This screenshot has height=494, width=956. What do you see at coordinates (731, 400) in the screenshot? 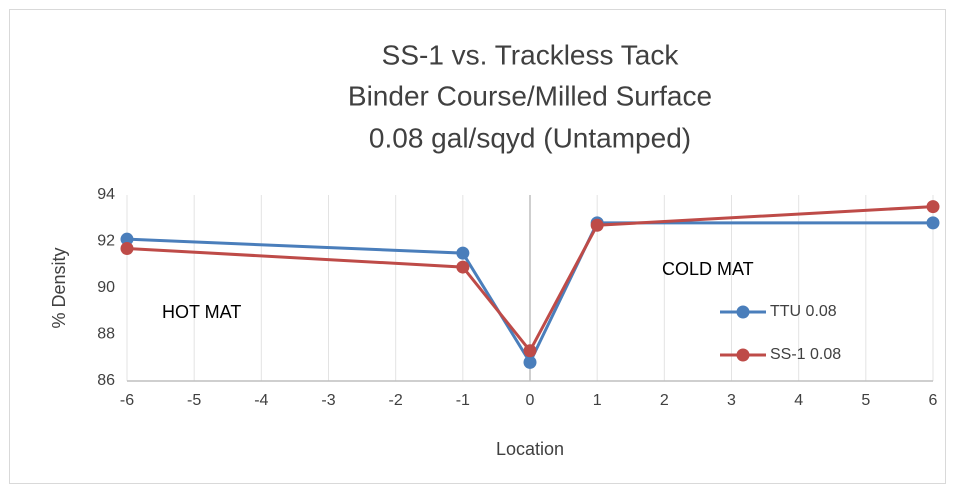
I see `x-tick-label: 3` at bounding box center [731, 400].